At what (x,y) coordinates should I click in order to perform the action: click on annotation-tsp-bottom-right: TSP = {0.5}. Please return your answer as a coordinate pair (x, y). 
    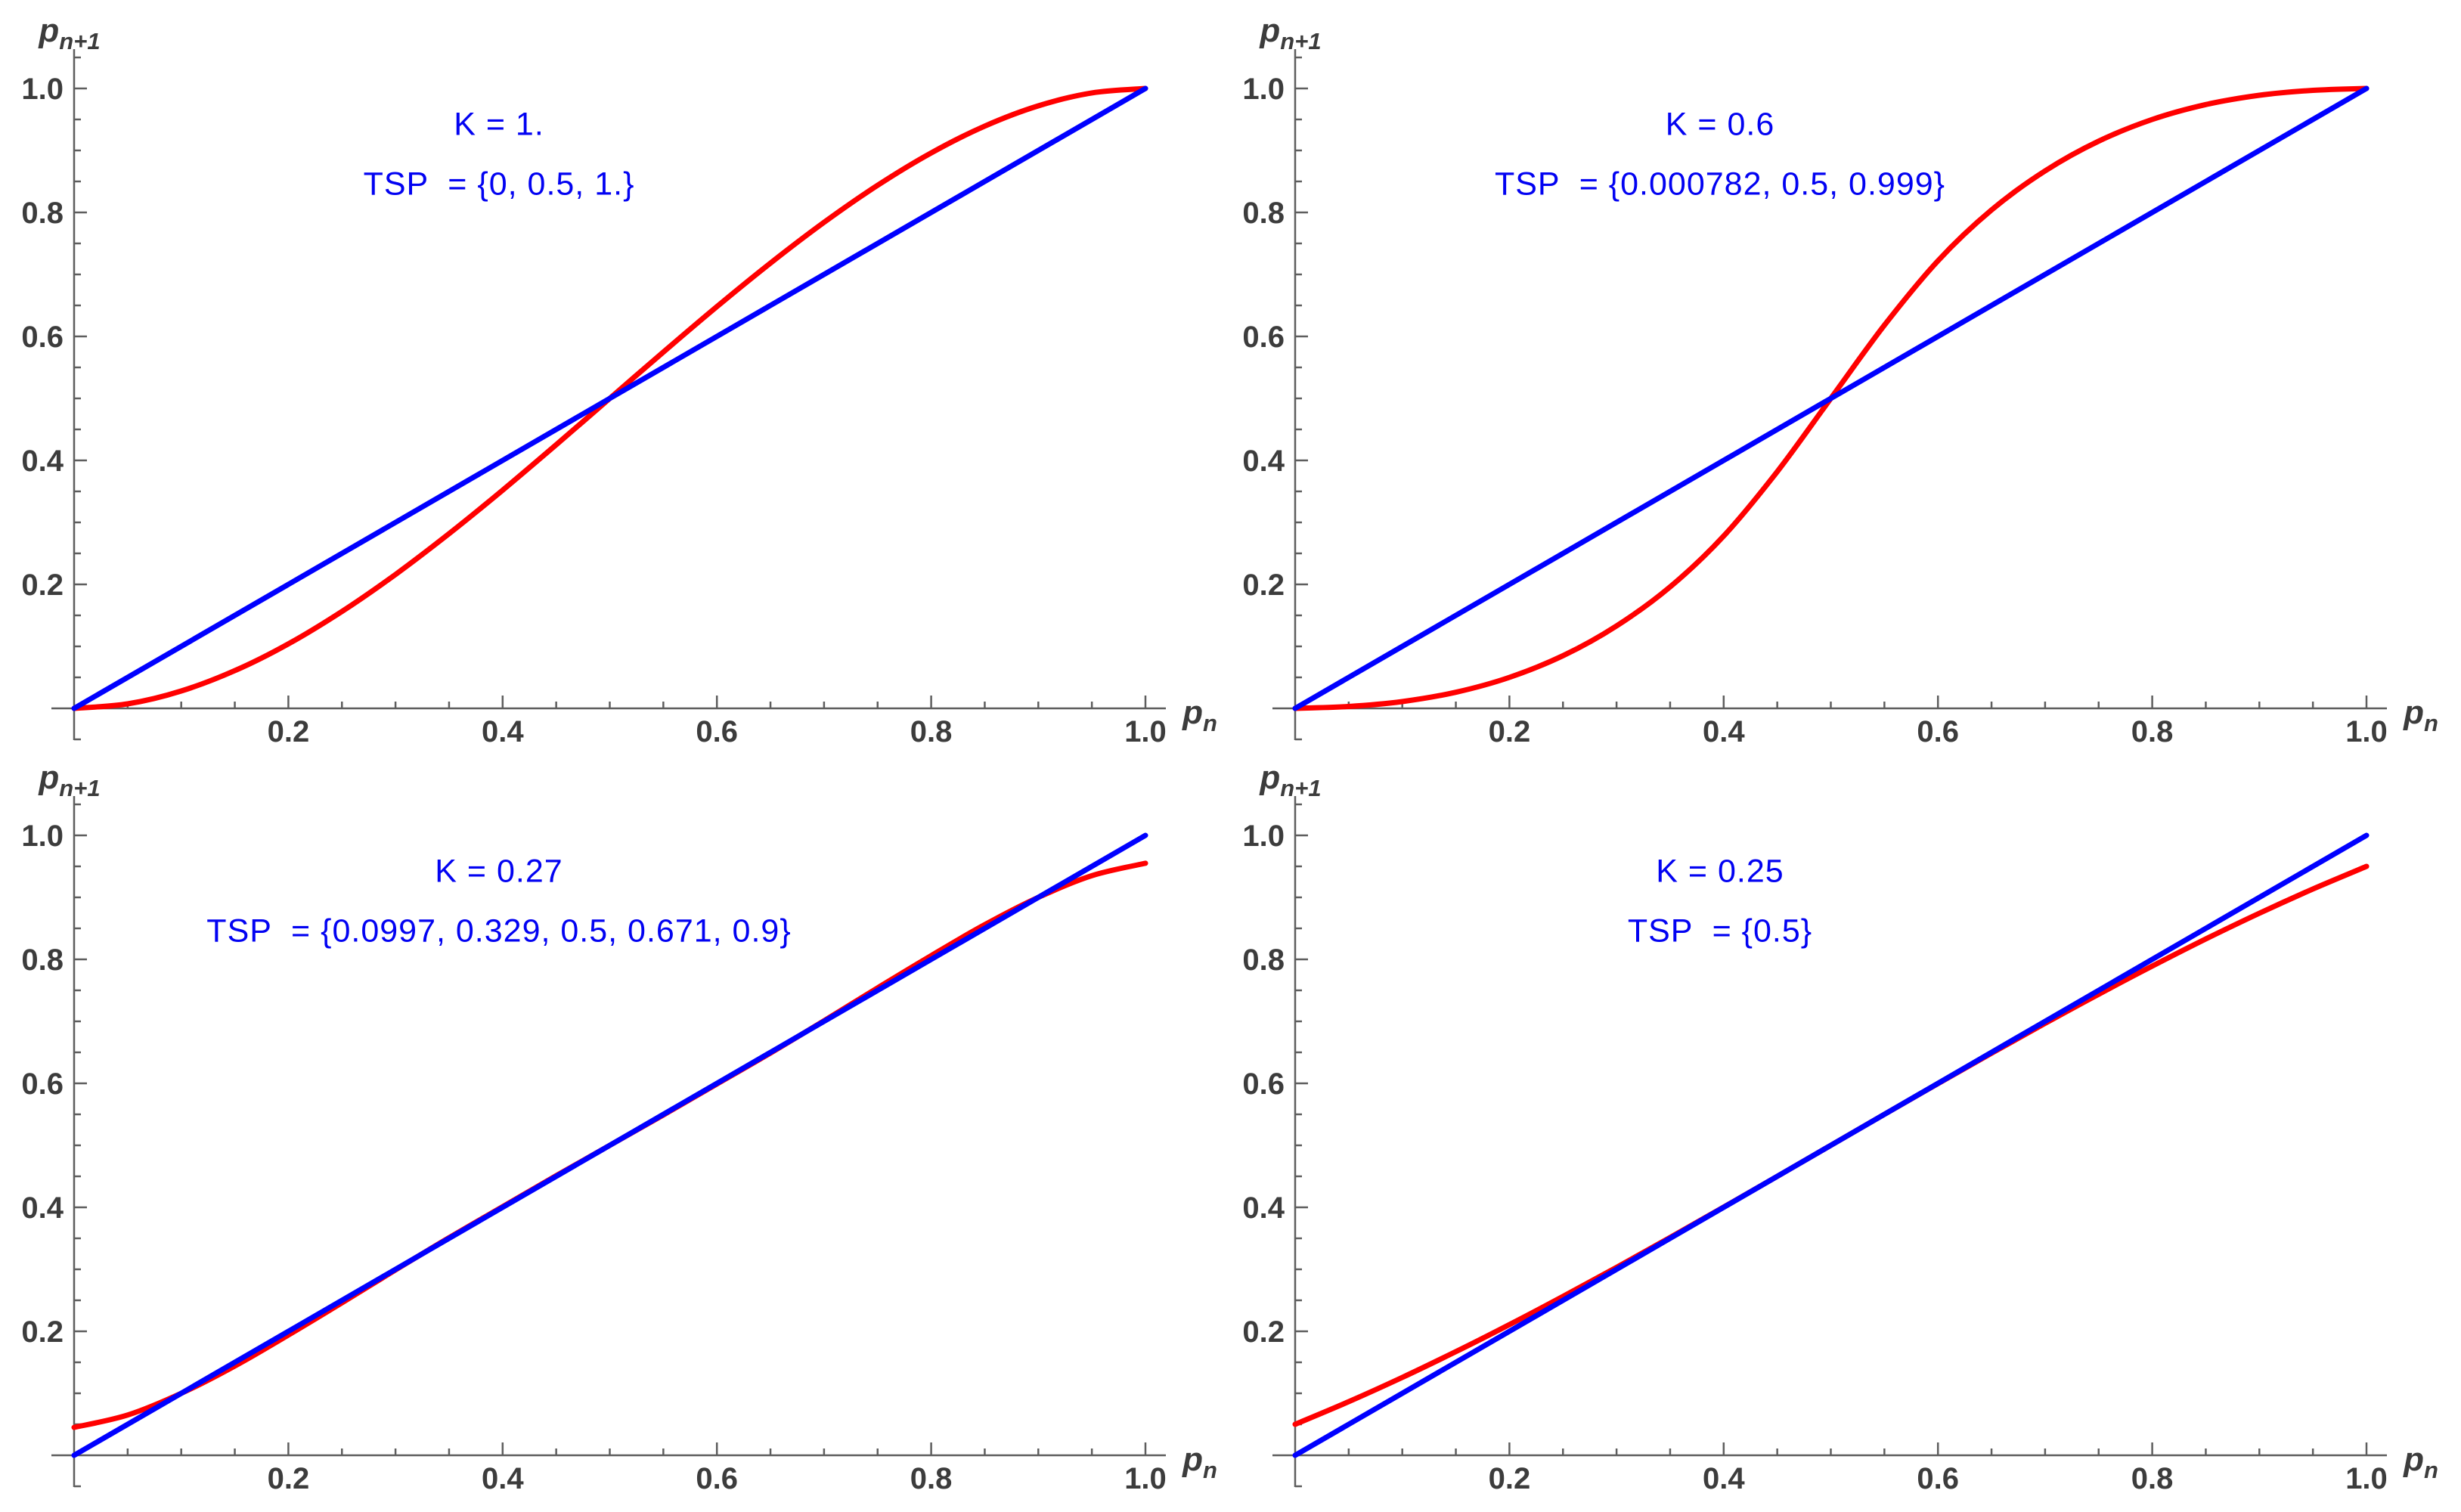
    Looking at the image, I should click on (1720, 931).